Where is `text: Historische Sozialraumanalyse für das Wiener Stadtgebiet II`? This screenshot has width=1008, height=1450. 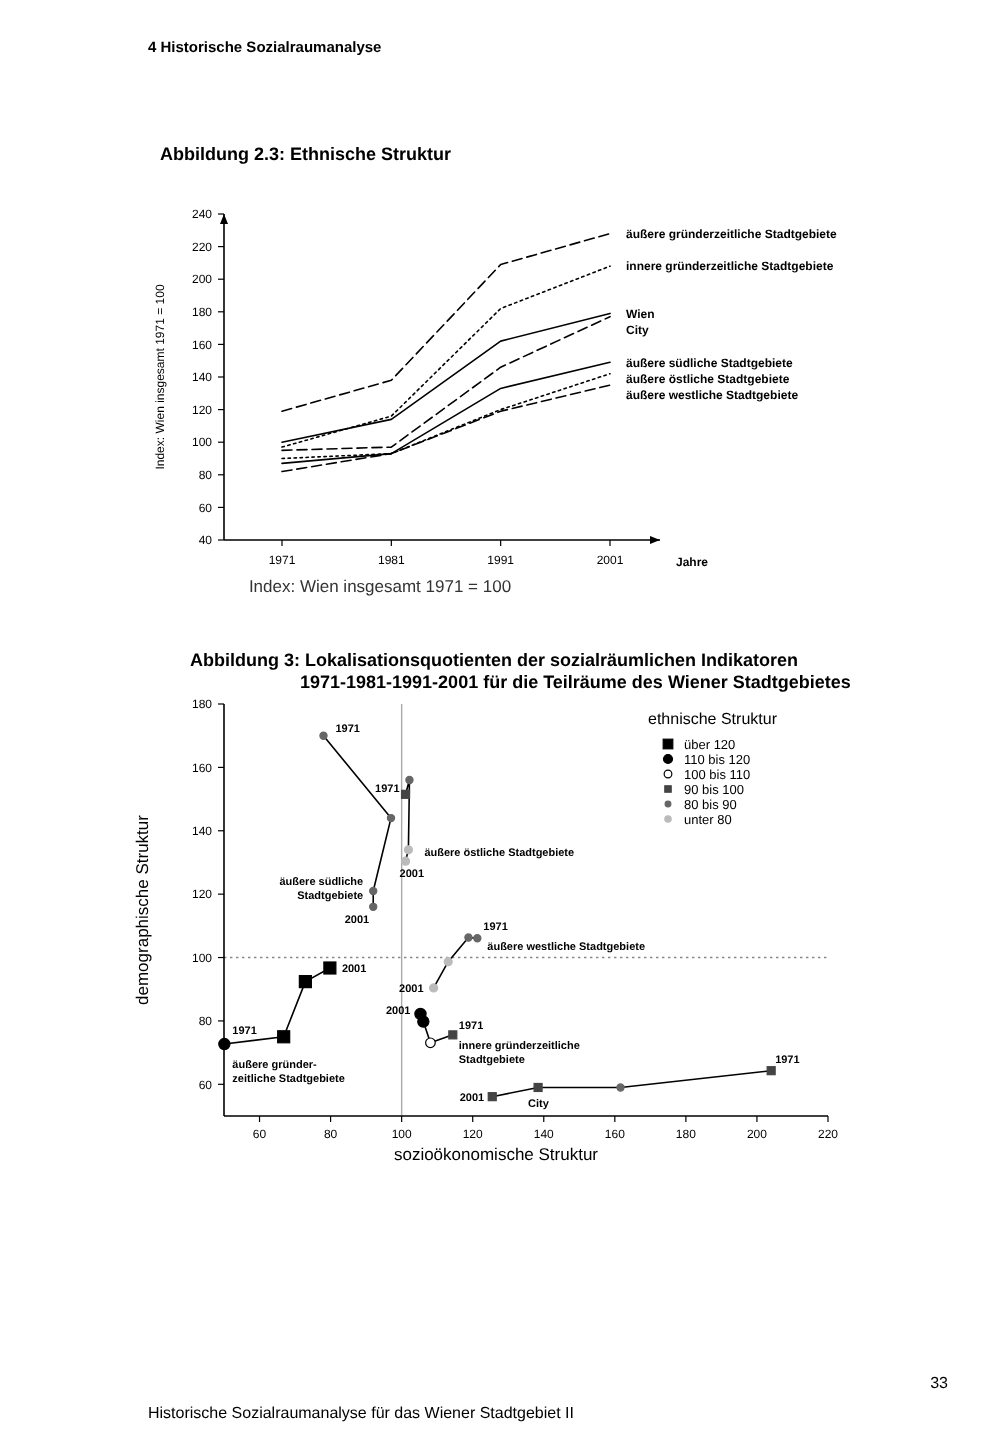
text: Historische Sozialraumanalyse für das Wiener Stadtgebiet II is located at coordinates (361, 1413).